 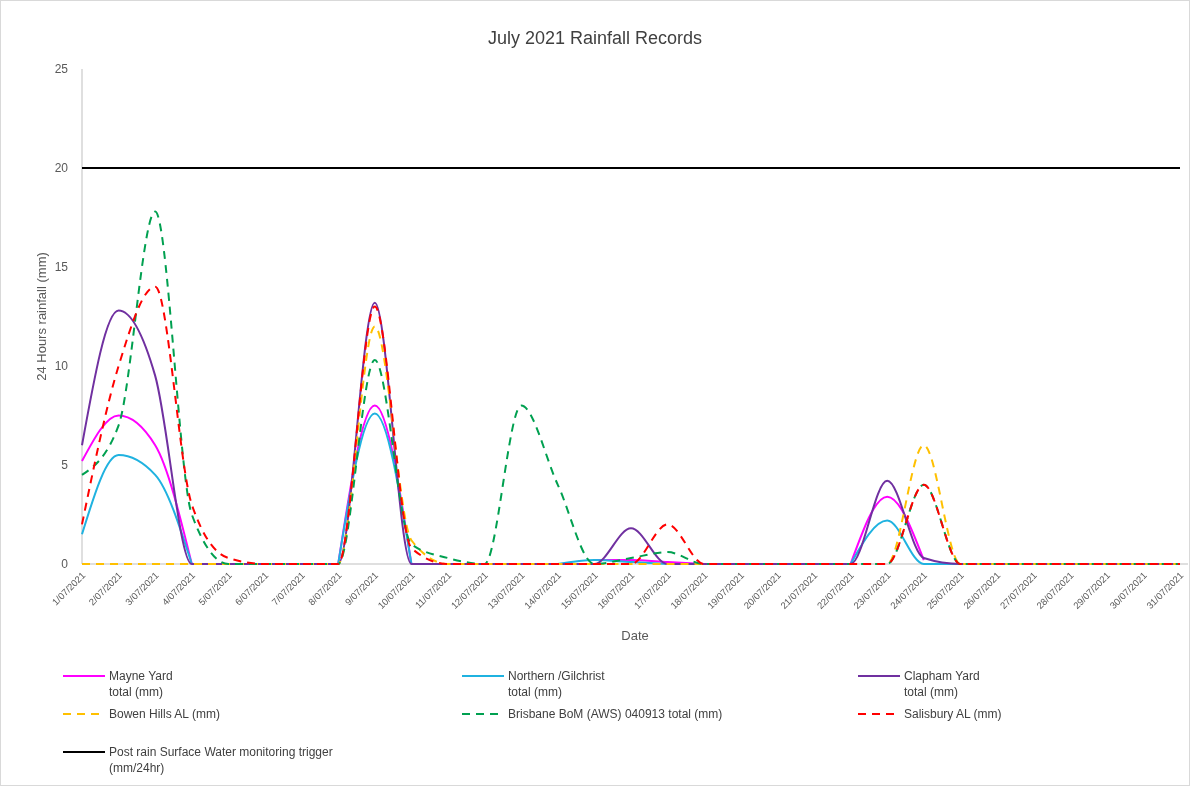 I want to click on y-tick-label: 10, so click(x=61, y=366).